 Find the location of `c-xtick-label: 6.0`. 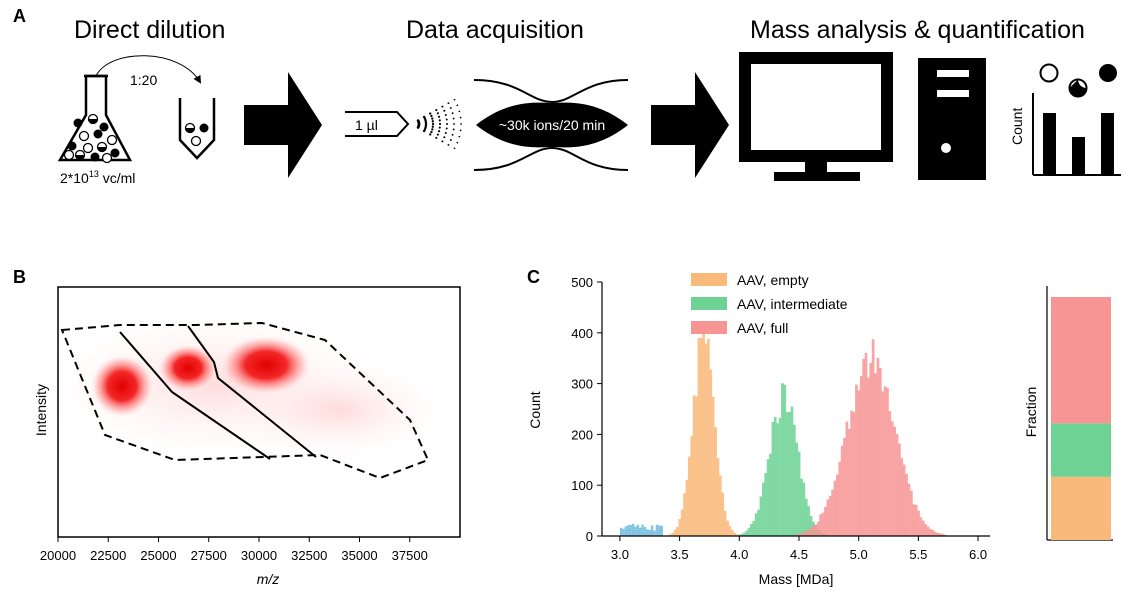

c-xtick-label: 6.0 is located at coordinates (978, 554).